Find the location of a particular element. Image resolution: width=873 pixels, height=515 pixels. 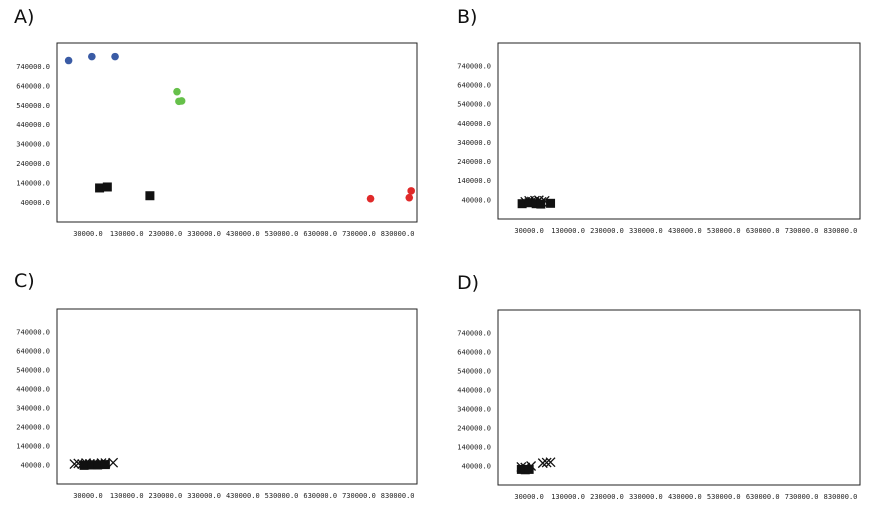

panel-d-y-tick-3: 340000.0 is located at coordinates (474, 409).